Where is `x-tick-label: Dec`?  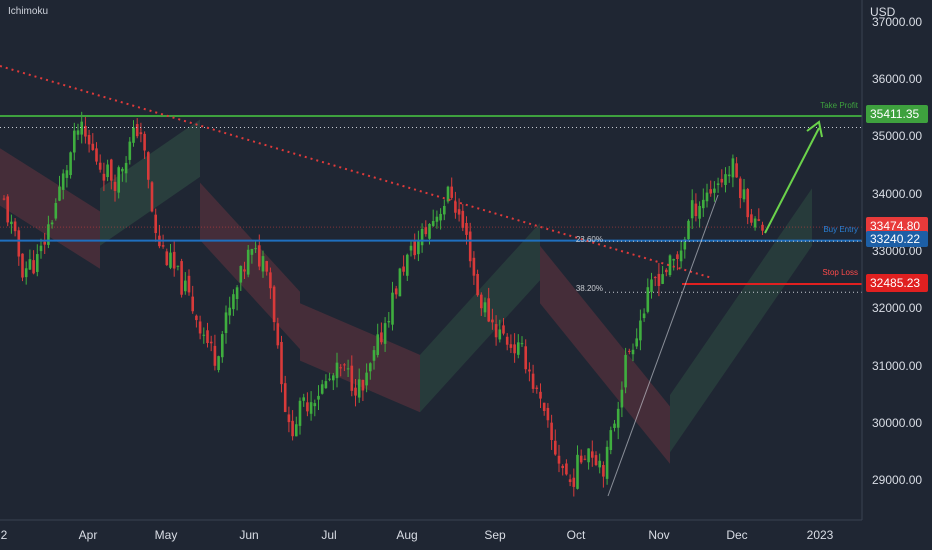 x-tick-label: Dec is located at coordinates (736, 535).